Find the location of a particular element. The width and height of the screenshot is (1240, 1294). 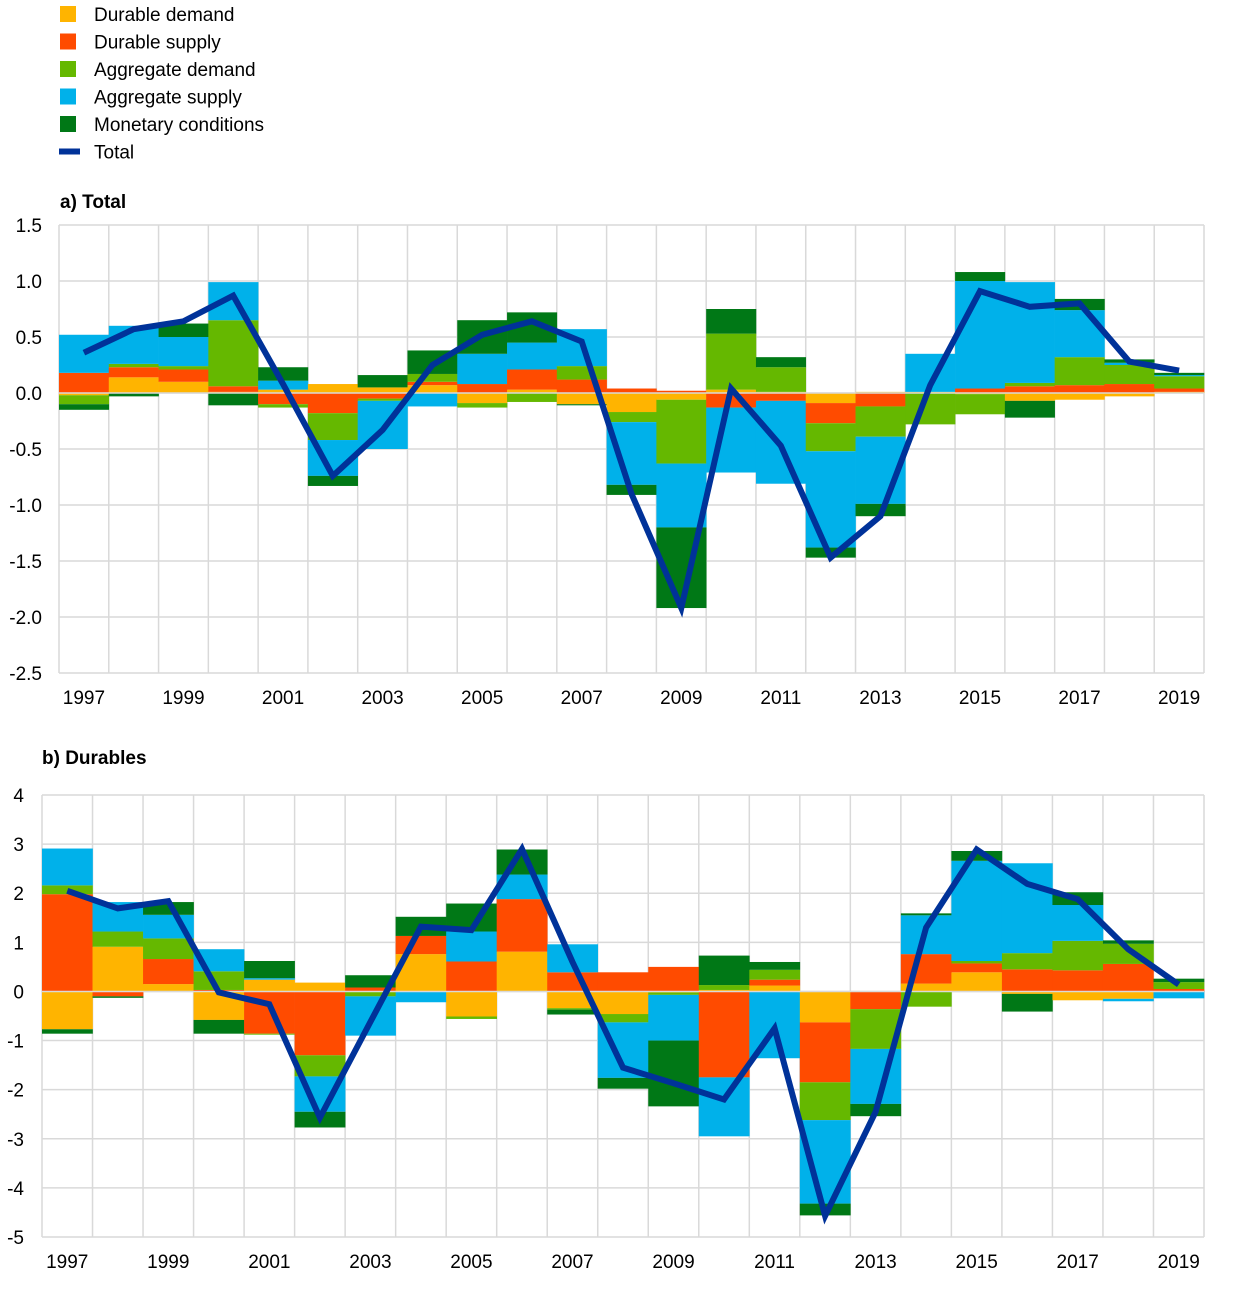

bar-aggregate-demand-2000 is located at coordinates (219, 980).